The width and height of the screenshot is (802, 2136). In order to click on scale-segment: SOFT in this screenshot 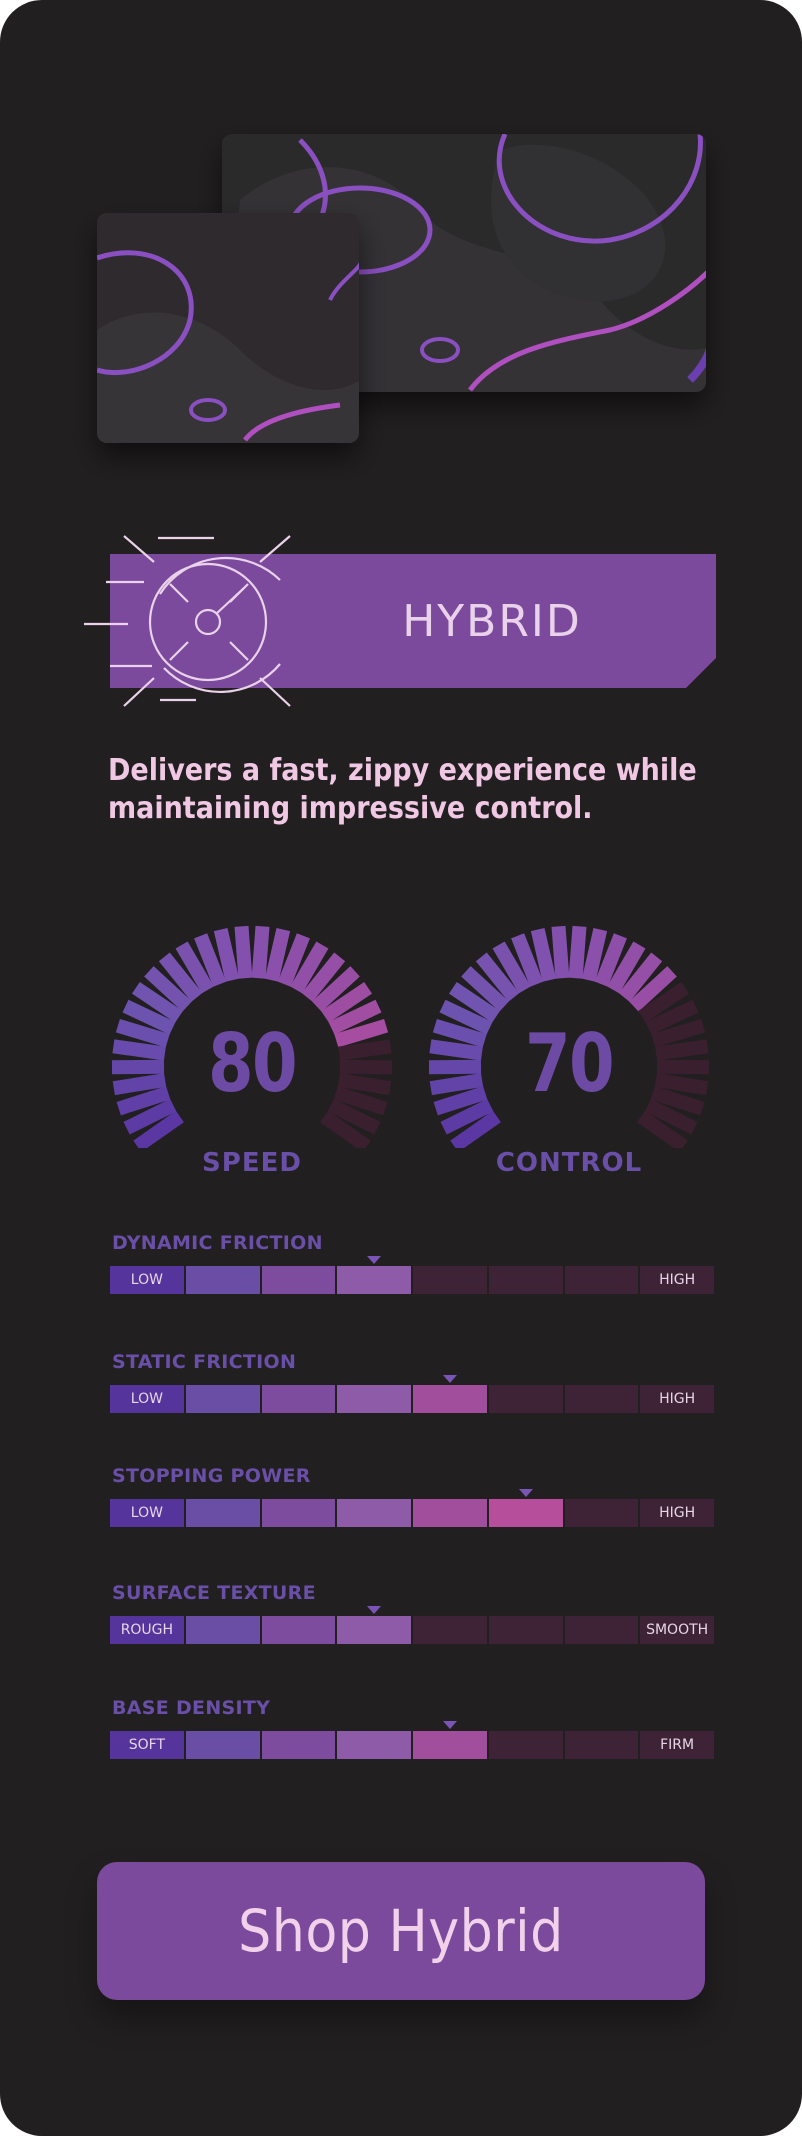, I will do `click(147, 1745)`.